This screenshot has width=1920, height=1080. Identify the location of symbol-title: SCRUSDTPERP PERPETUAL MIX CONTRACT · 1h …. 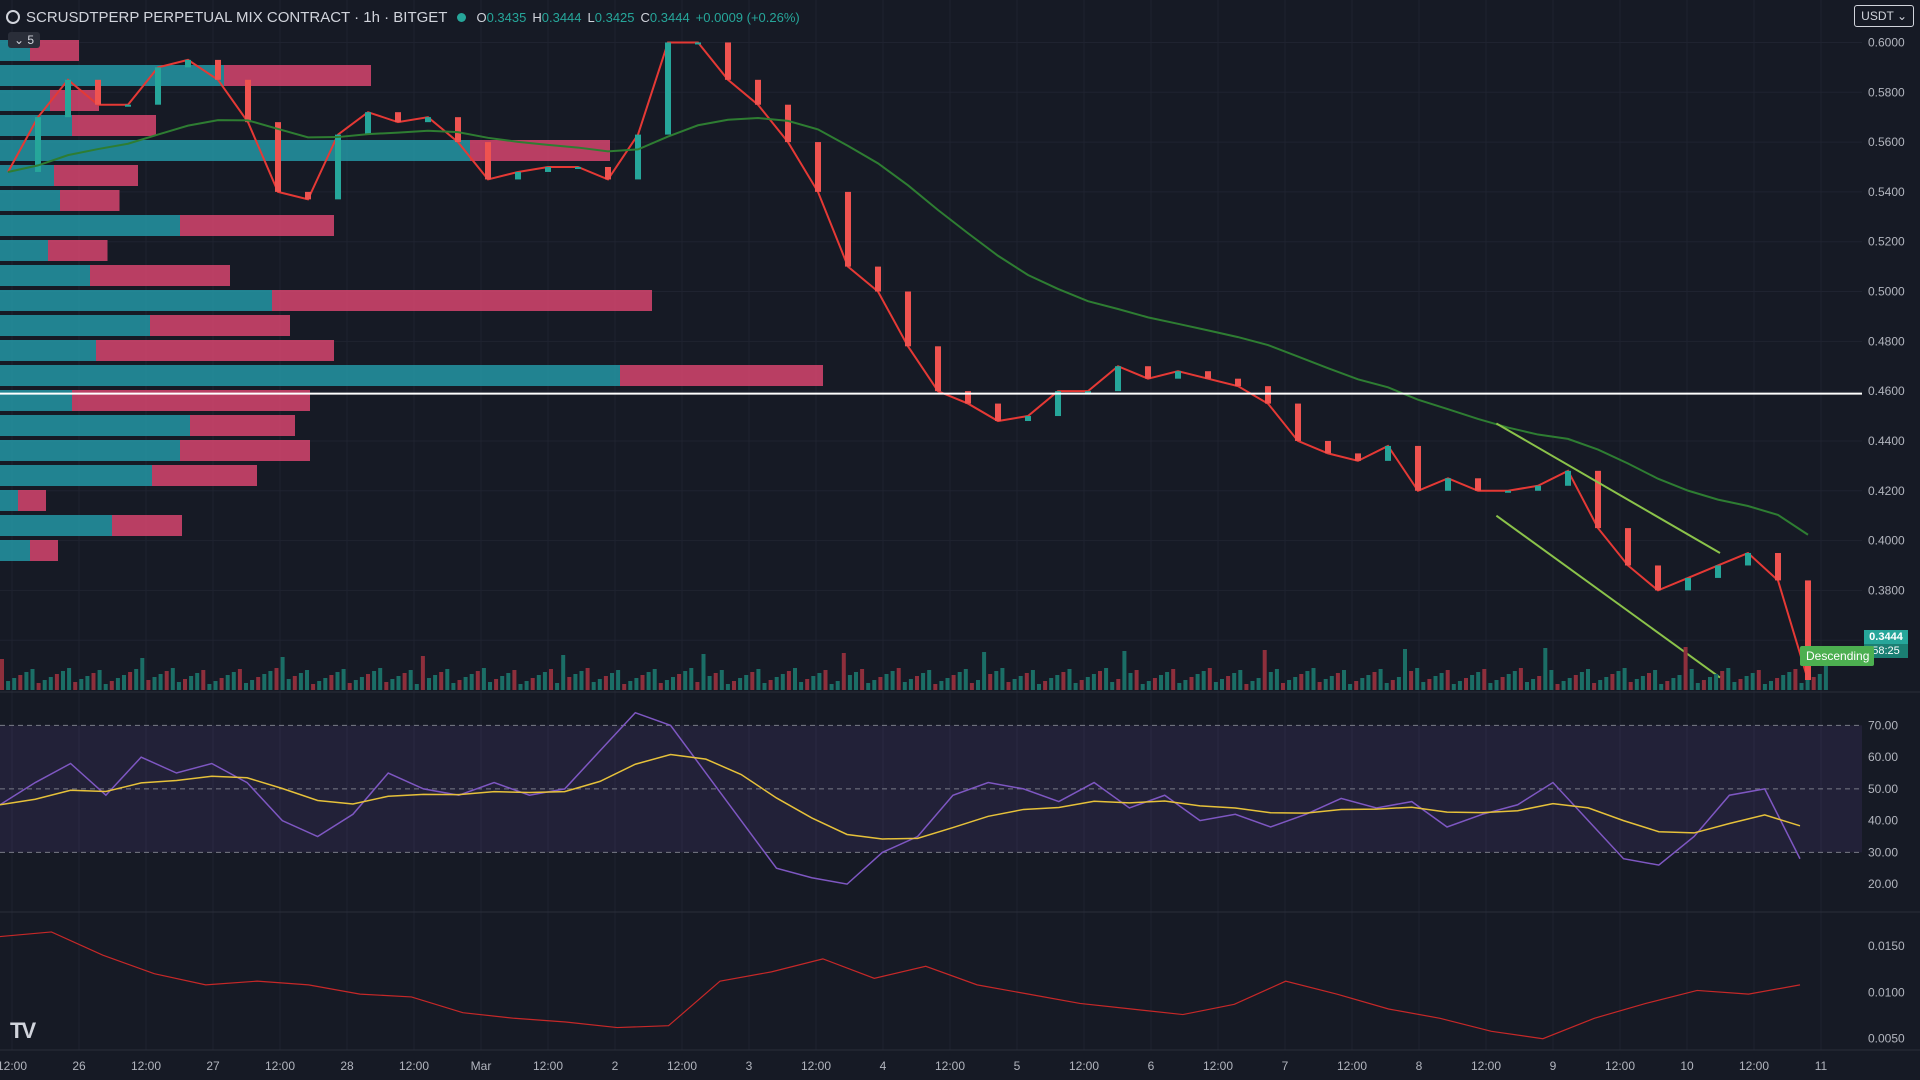
(237, 17).